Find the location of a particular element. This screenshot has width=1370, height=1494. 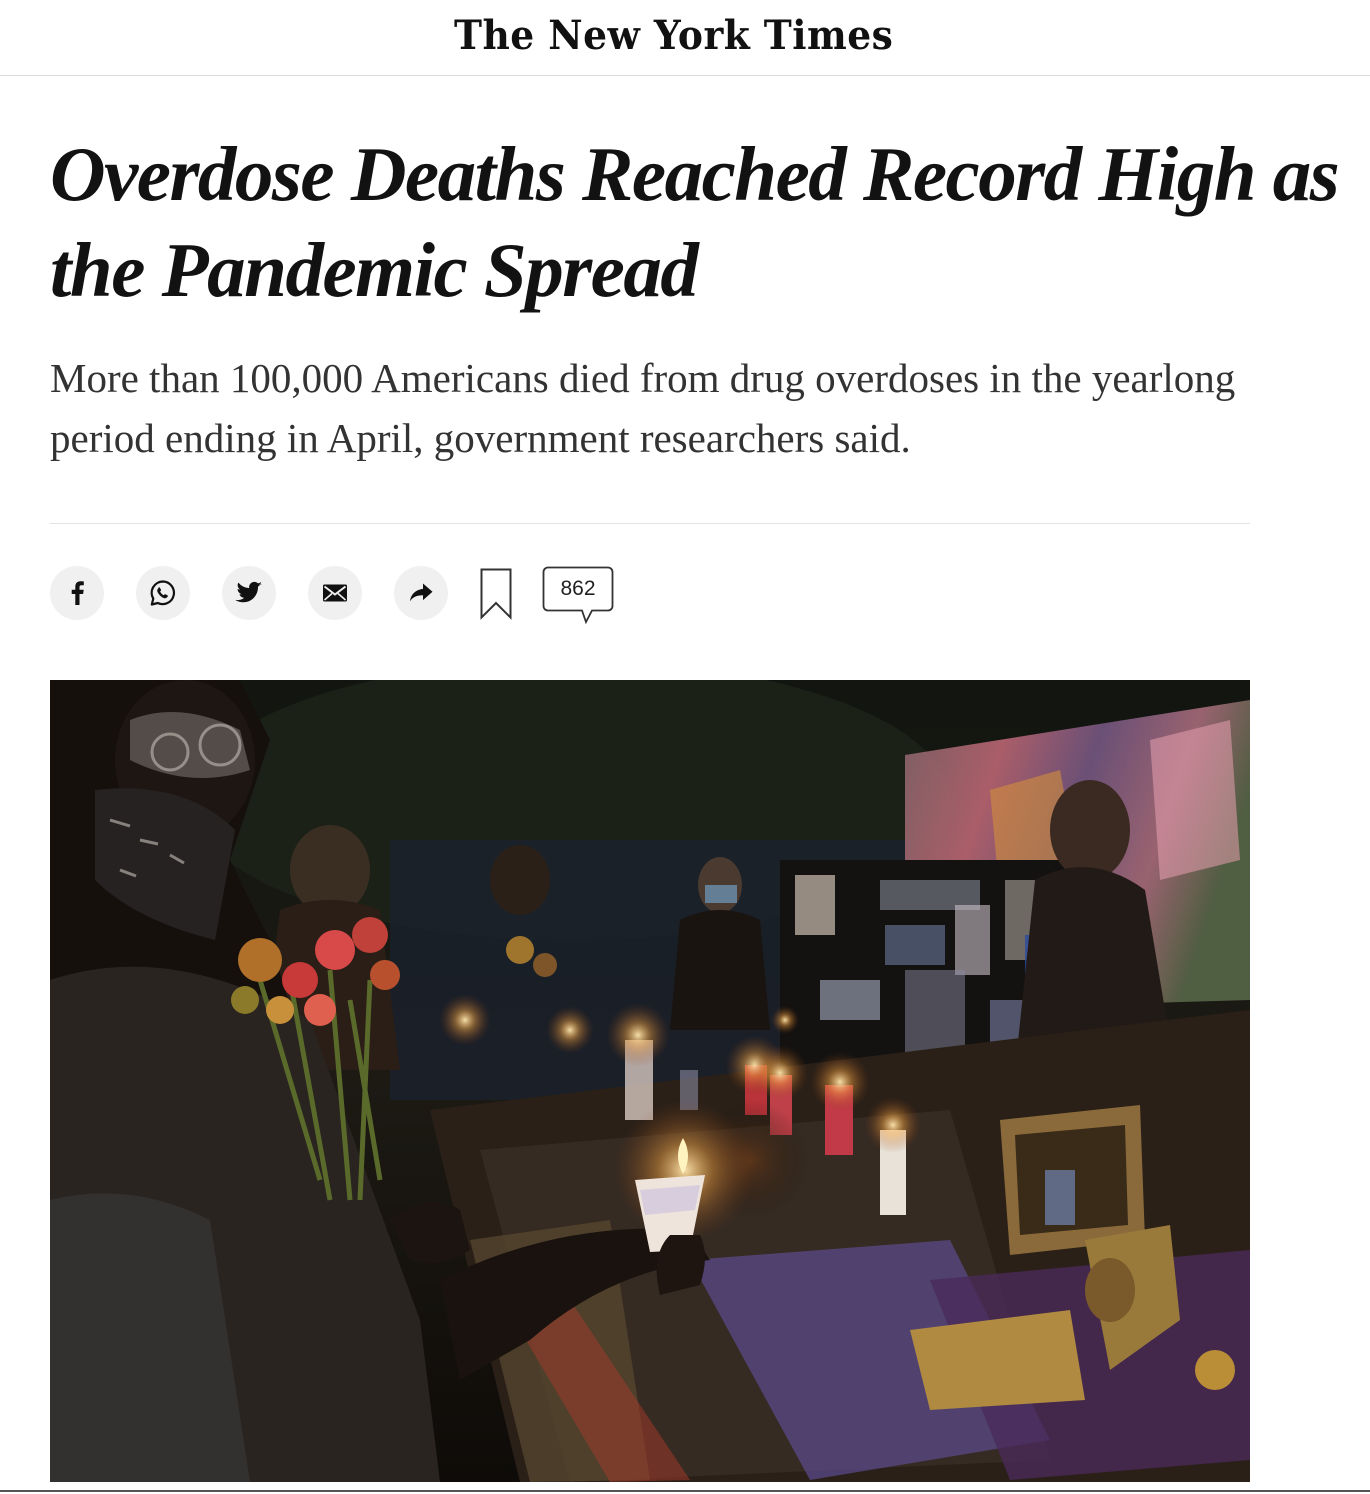

email-icon is located at coordinates (335, 593).